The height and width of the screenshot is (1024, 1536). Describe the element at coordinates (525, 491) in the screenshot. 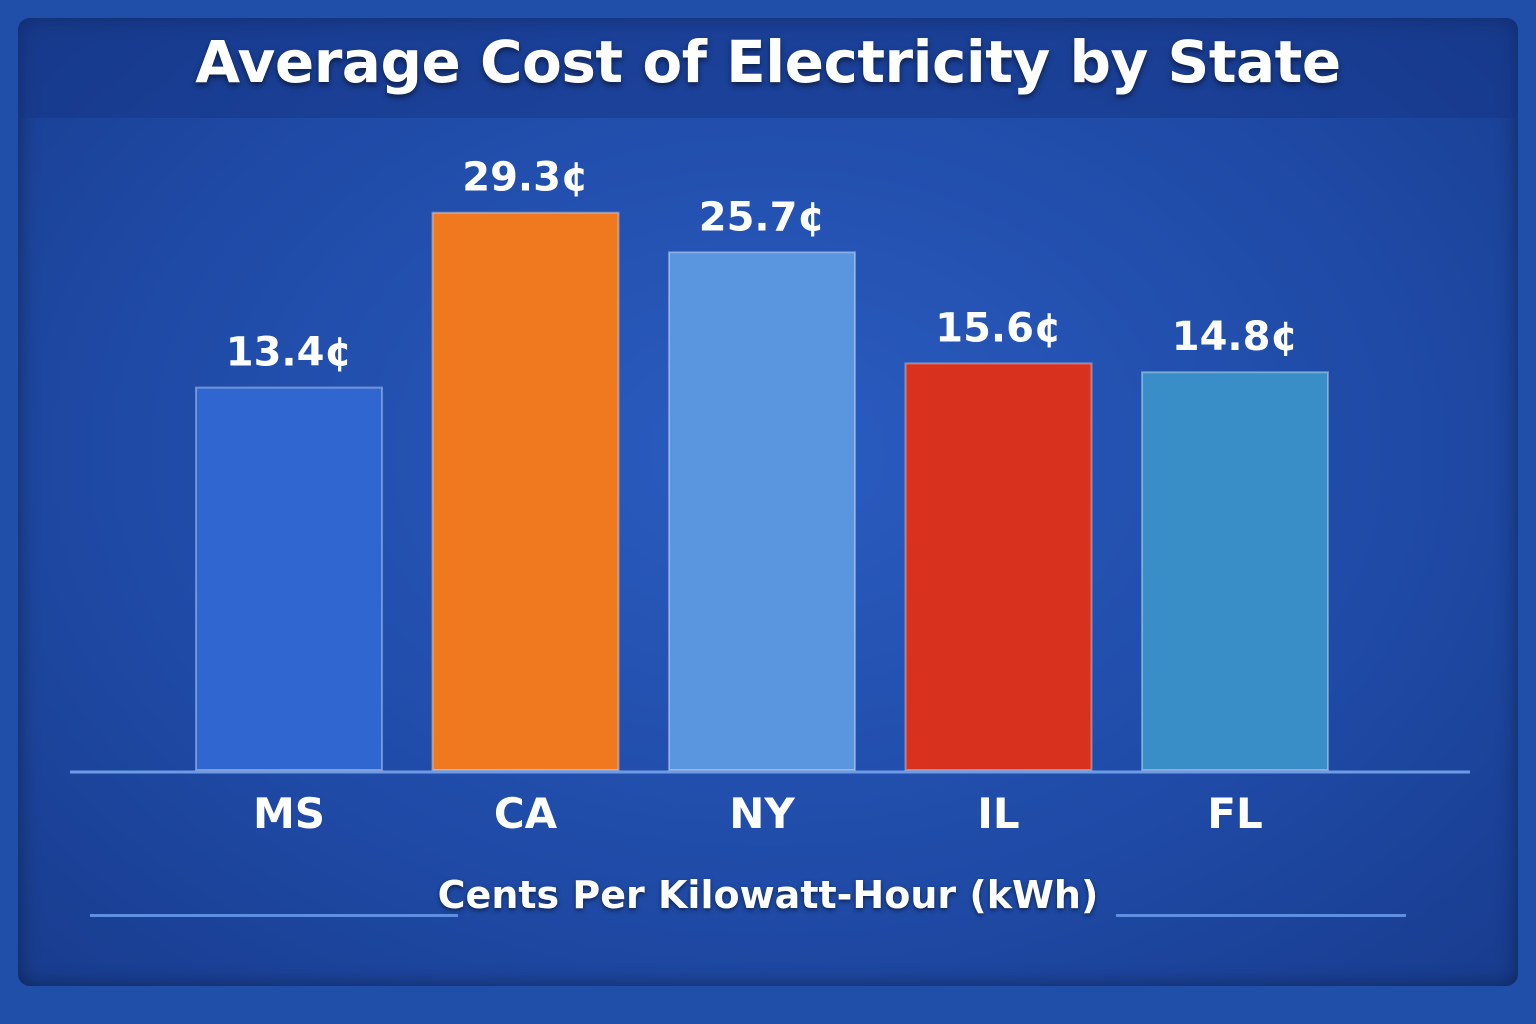

I see `bar-ca` at that location.